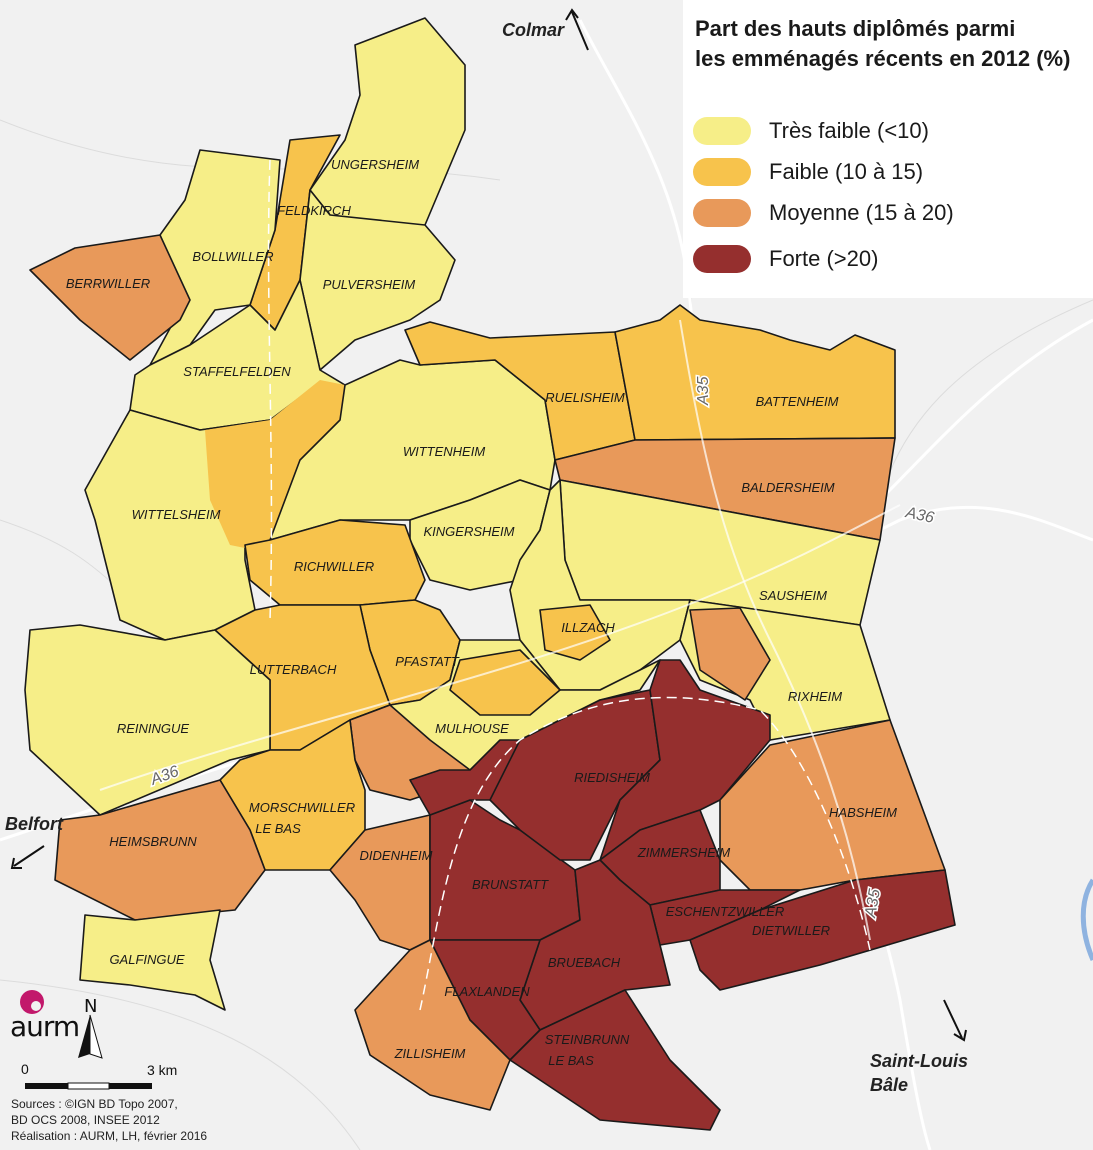  I want to click on label-steinbrunn-2: LE BAS, so click(571, 1060).